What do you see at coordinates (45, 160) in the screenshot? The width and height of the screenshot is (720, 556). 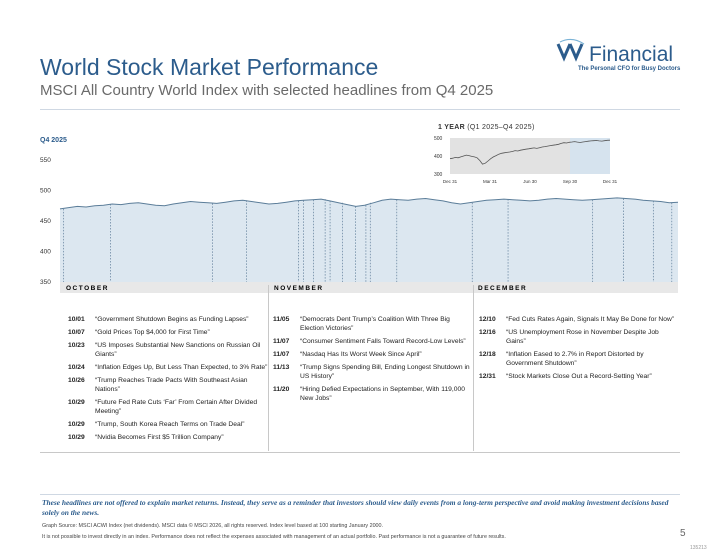 I see `q4-y-tick-label: 550` at bounding box center [45, 160].